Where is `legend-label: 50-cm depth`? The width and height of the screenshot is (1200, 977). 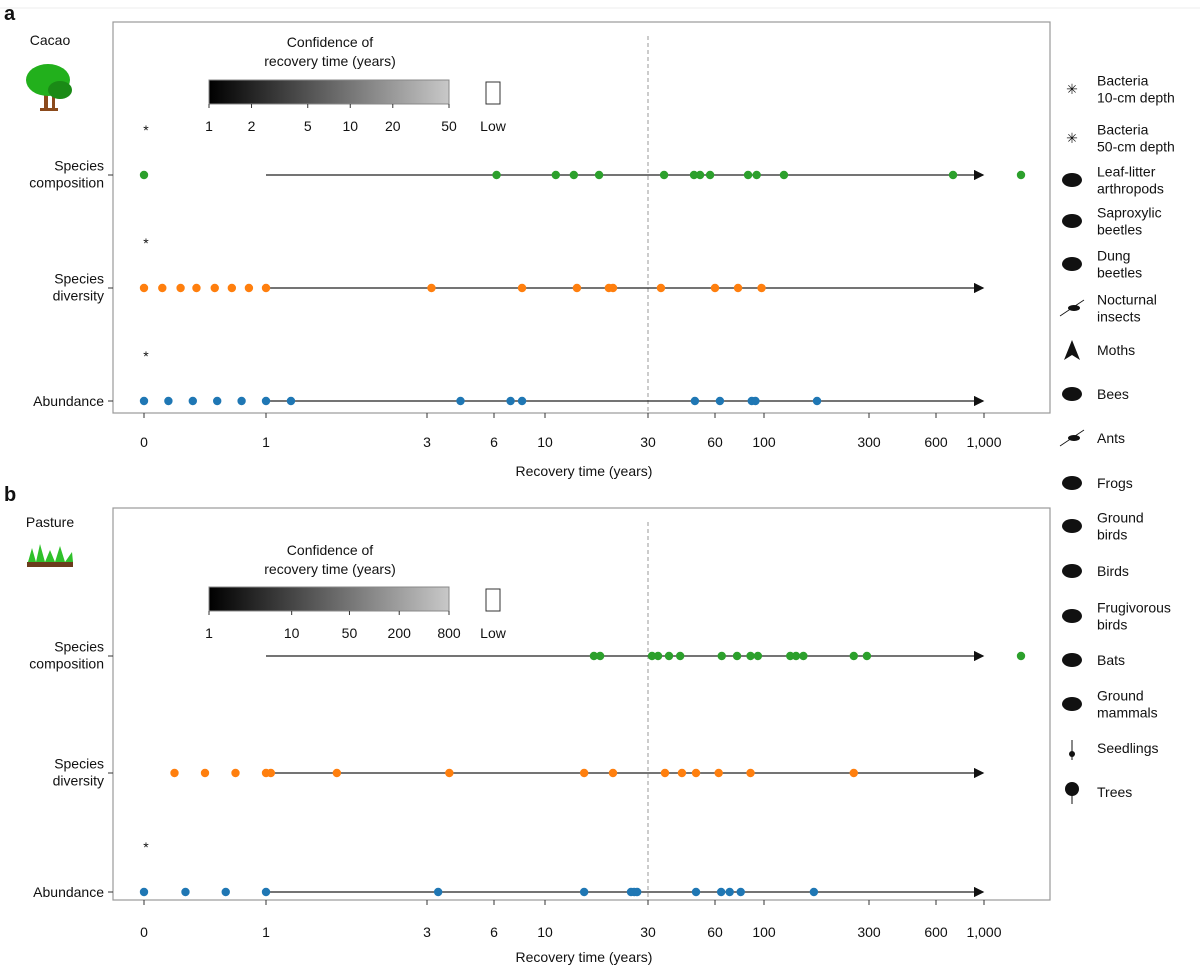 legend-label: 50-cm depth is located at coordinates (1136, 147).